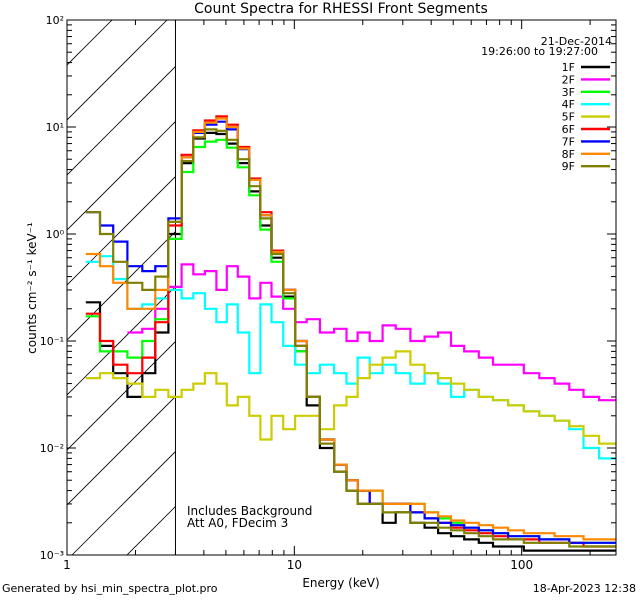  What do you see at coordinates (521, 565) in the screenshot?
I see `x-tick-label: 100` at bounding box center [521, 565].